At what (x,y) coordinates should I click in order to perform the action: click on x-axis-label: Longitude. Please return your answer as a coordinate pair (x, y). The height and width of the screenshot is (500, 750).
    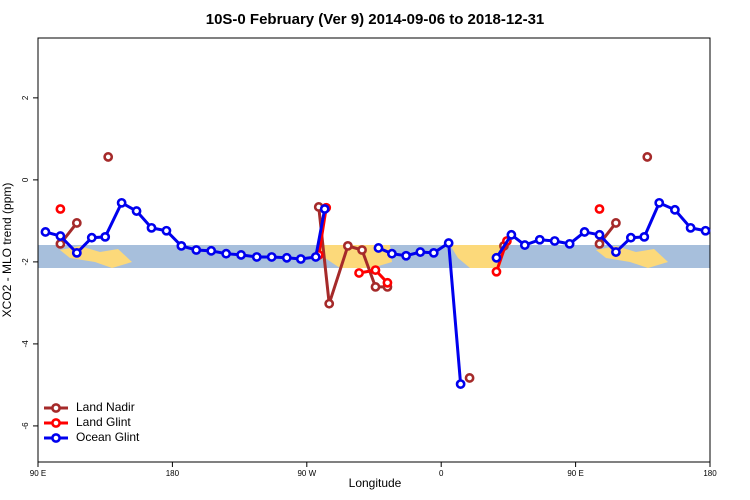
    Looking at the image, I should click on (375, 483).